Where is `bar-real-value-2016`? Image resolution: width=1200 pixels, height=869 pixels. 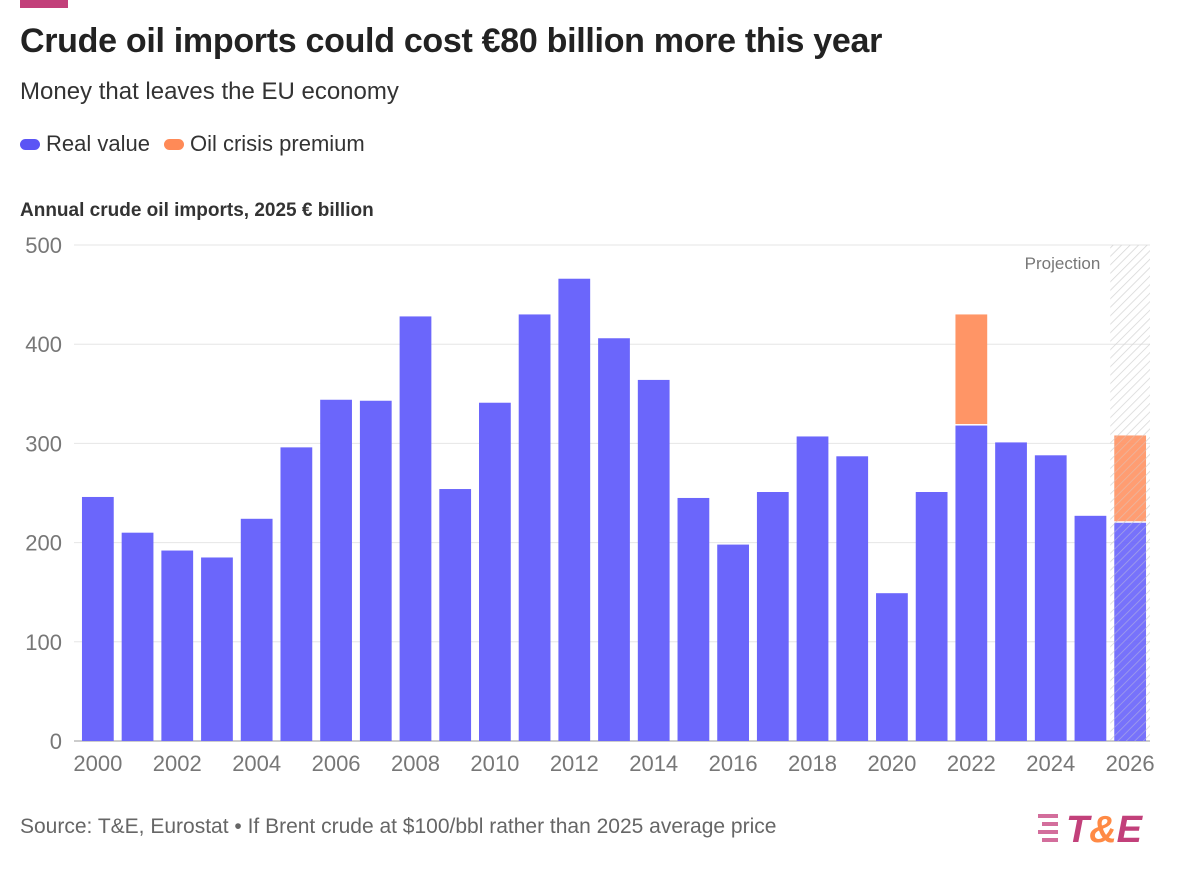
bar-real-value-2016 is located at coordinates (733, 642).